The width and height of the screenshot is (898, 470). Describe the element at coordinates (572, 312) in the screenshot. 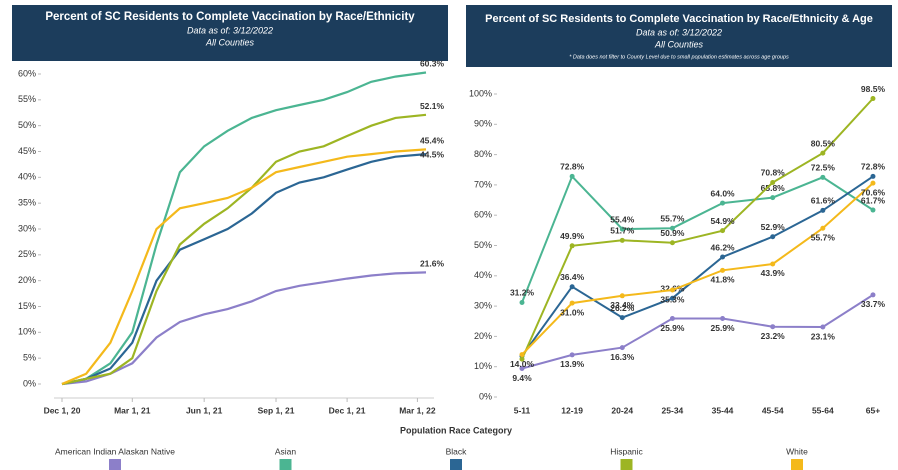

I see `value-label: 31.0%` at that location.